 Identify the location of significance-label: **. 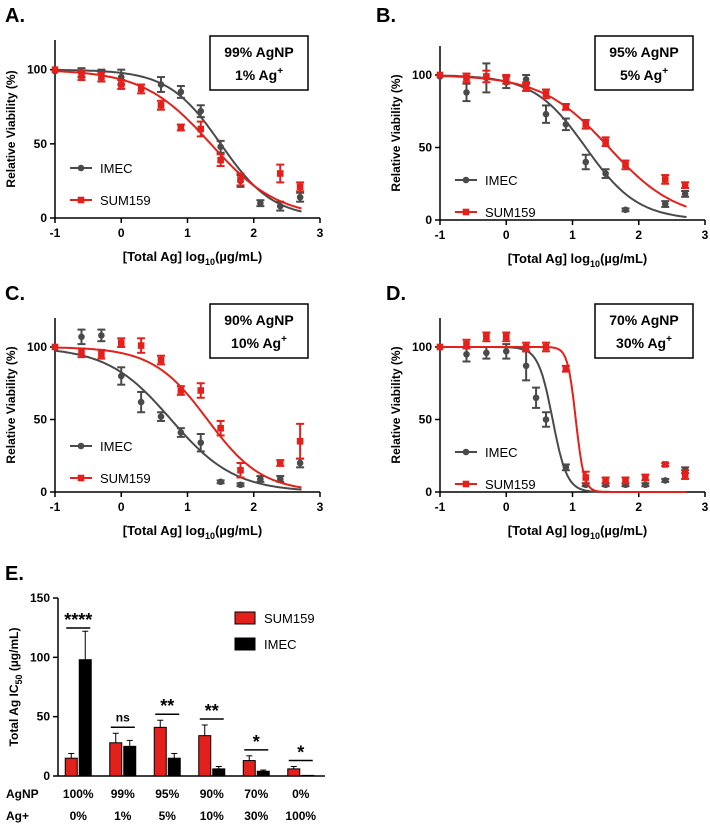
(212, 711).